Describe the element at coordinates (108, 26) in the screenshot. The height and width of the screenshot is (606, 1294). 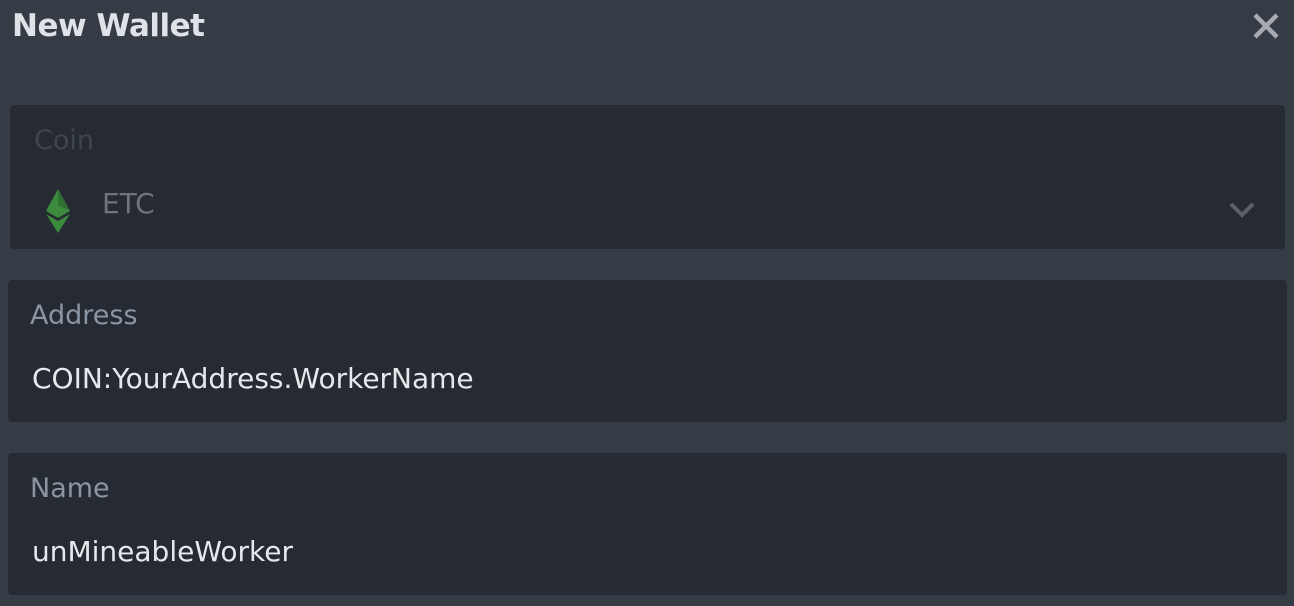
I see `dialog-title: New Wallet` at that location.